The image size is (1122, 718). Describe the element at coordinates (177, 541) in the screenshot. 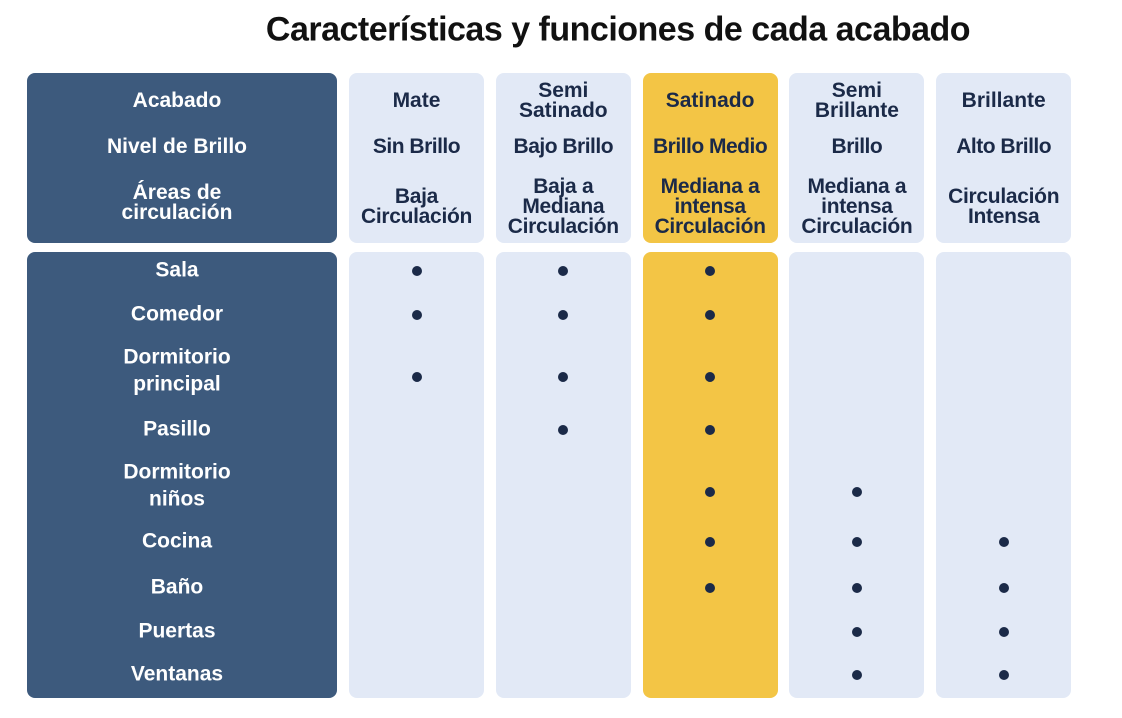

I see `area-label: Cocina` at that location.